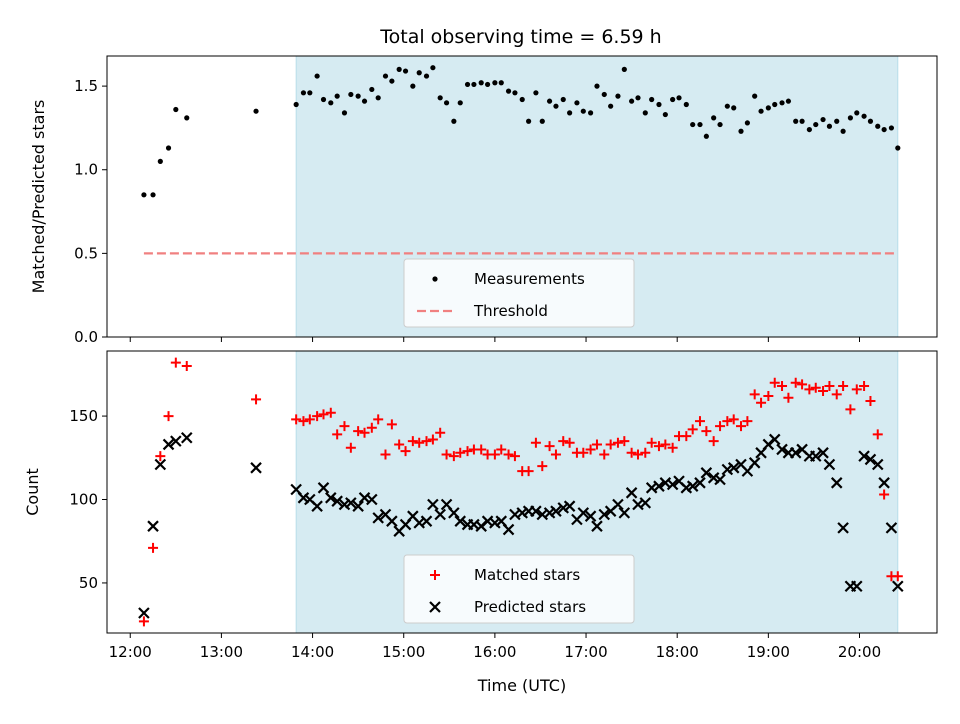 The height and width of the screenshot is (724, 960). Describe the element at coordinates (221, 652) in the screenshot. I see `x-tick-label: 13:00` at that location.